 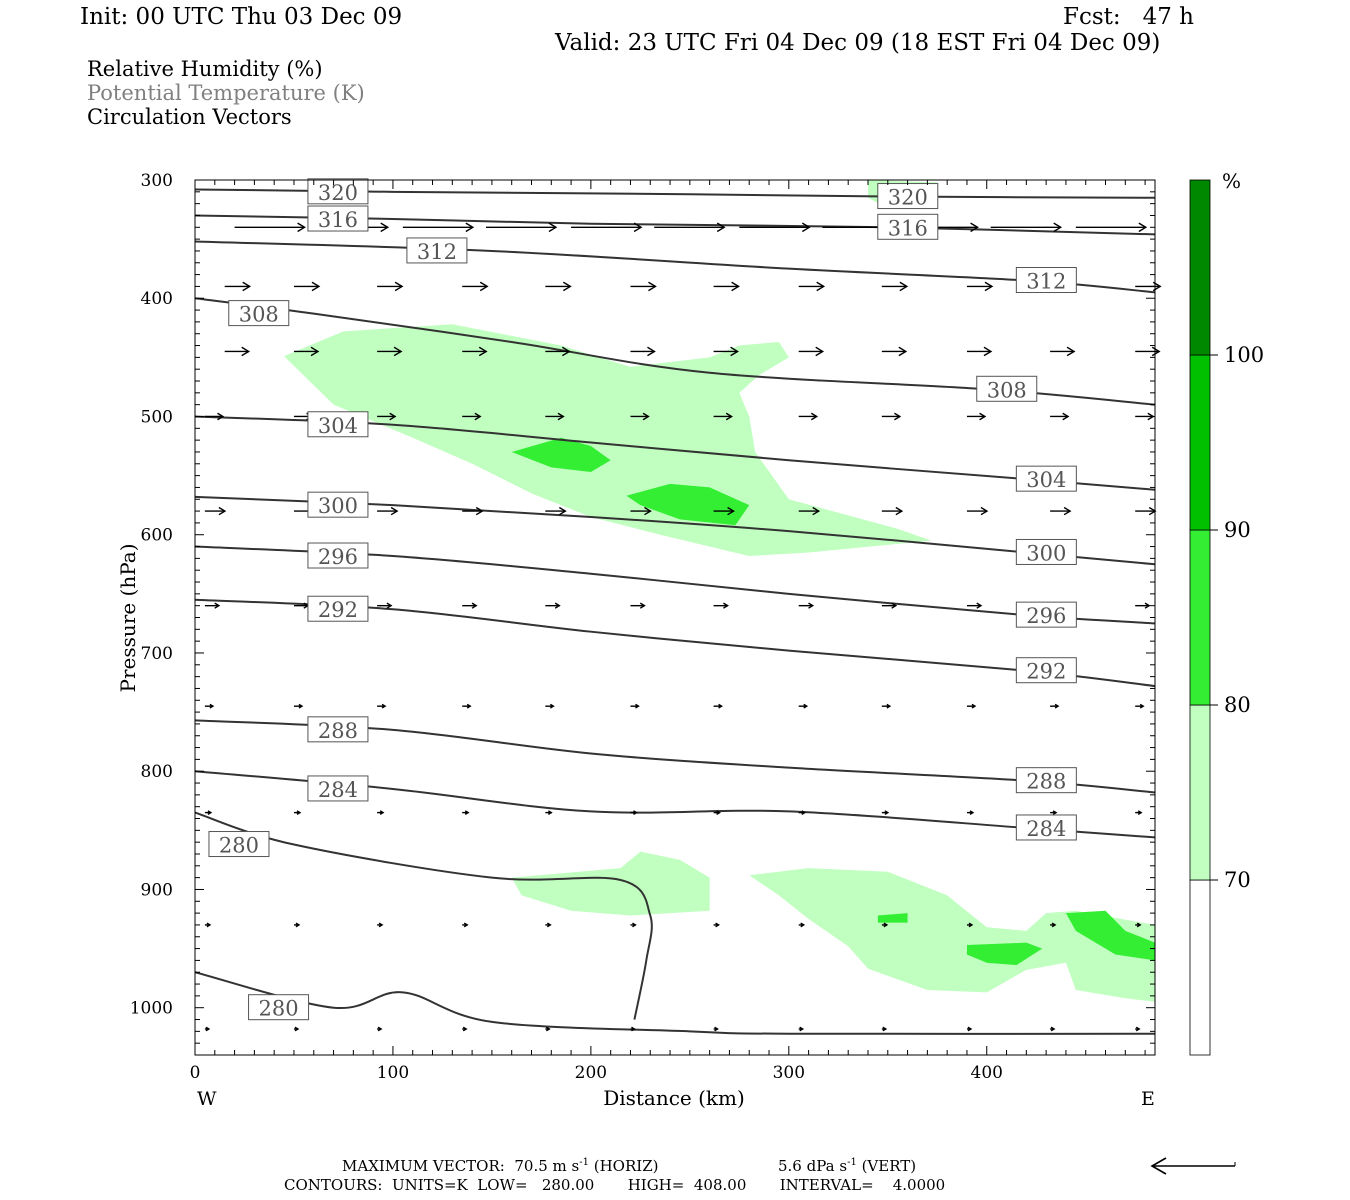 I want to click on field-vectors-label: Circulation Vectors, so click(x=189, y=117).